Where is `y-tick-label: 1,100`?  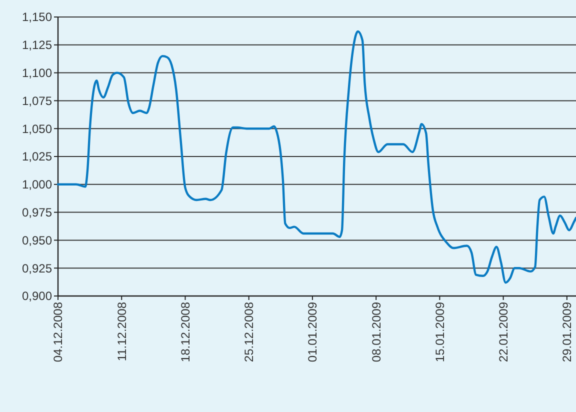
y-tick-label: 1,100 is located at coordinates (37, 73).